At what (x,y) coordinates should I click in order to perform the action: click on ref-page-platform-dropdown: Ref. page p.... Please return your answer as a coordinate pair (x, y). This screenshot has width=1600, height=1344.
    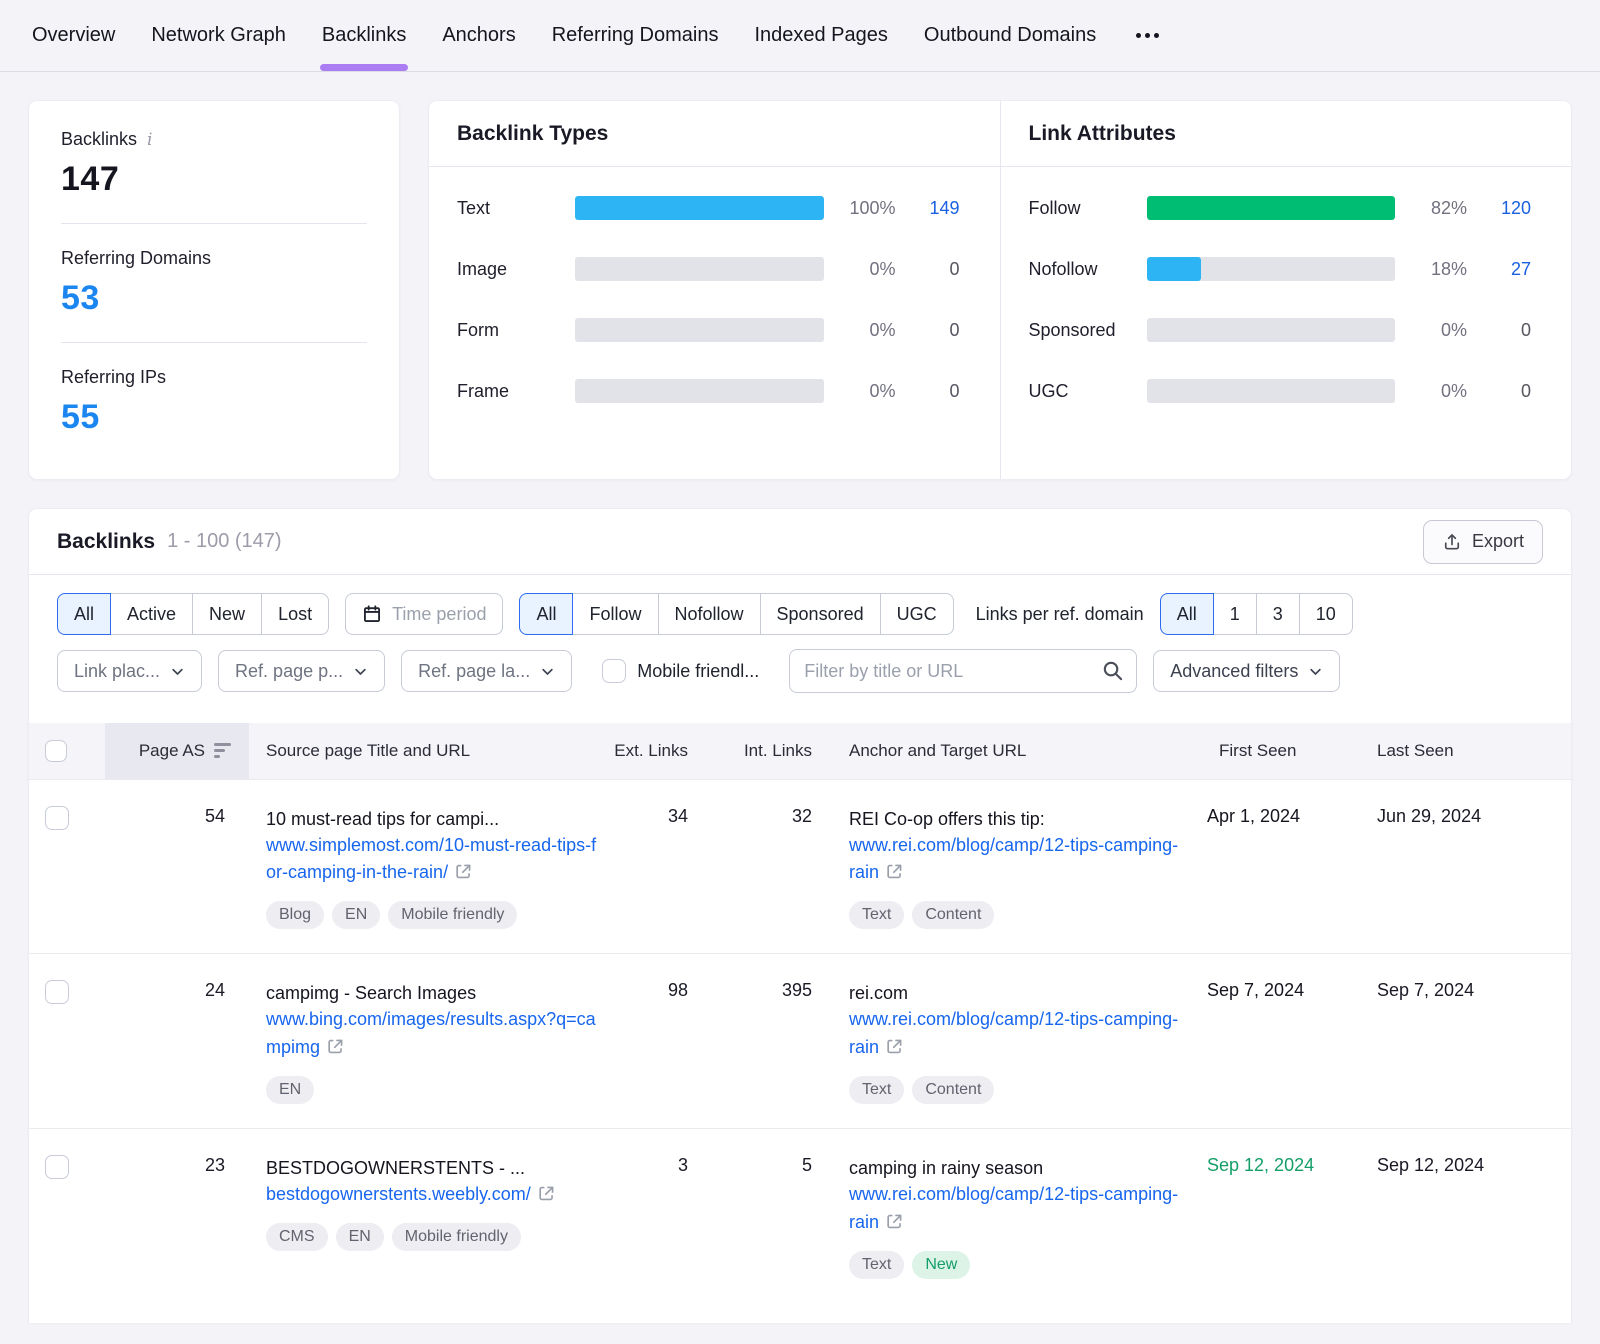
    Looking at the image, I should click on (302, 671).